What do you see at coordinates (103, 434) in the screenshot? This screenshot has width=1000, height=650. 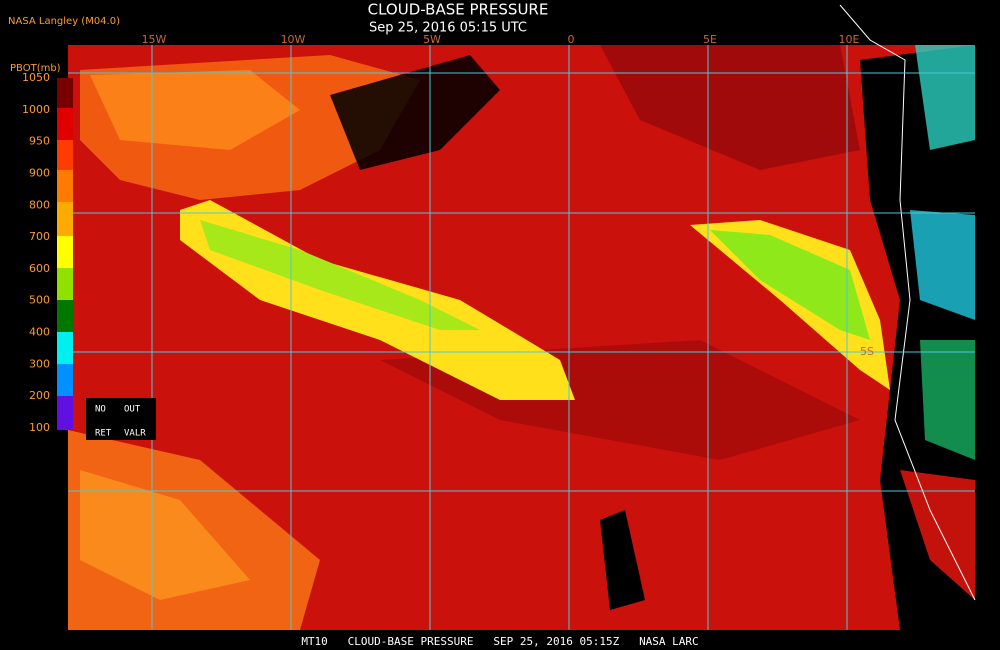 I see `legend-note: RET` at bounding box center [103, 434].